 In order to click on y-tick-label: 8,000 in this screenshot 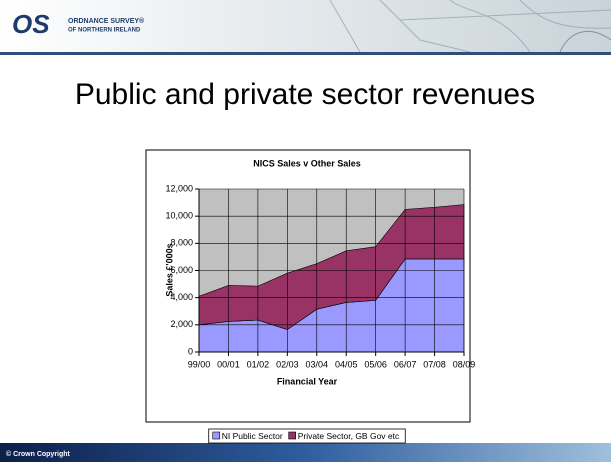, I will do `click(181, 243)`.